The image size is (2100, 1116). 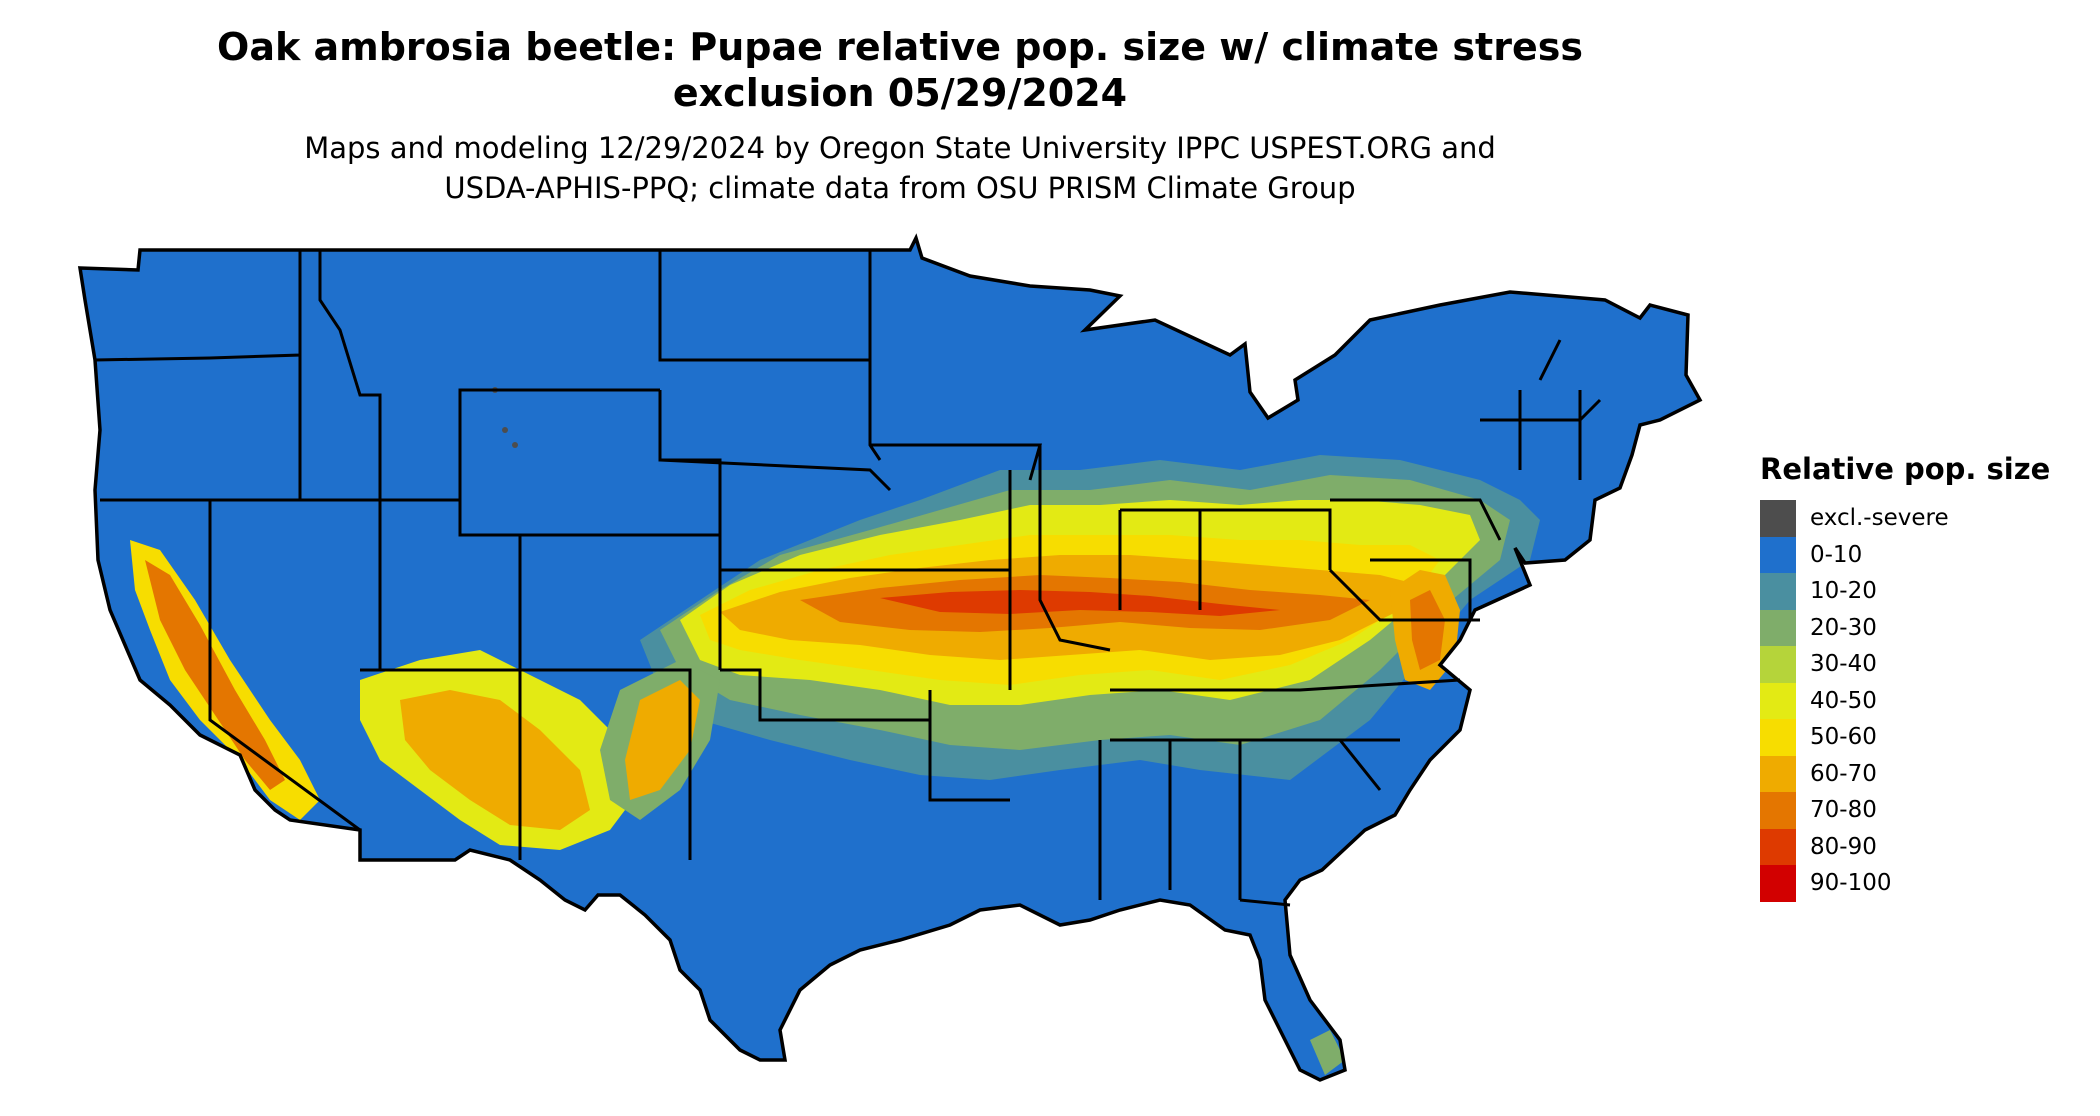 I want to click on band-fl-south, so click(x=1327, y=1052).